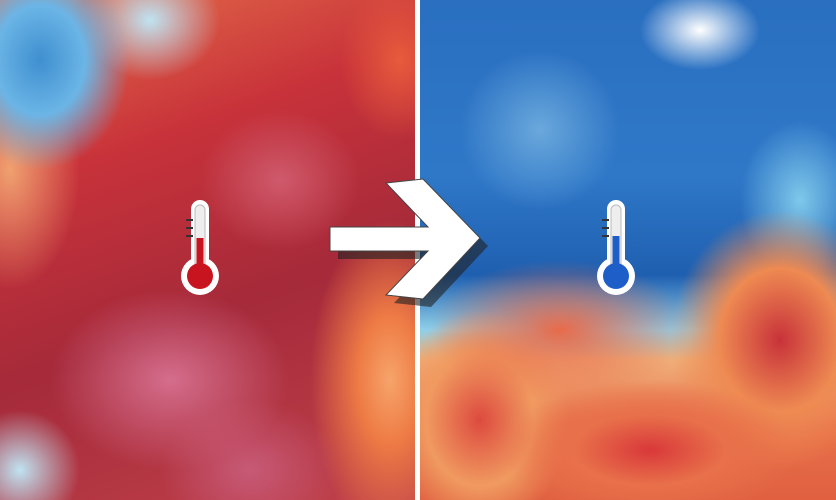 This screenshot has height=500, width=836. What do you see at coordinates (200, 247) in the screenshot?
I see `thermometer-hot-icon` at bounding box center [200, 247].